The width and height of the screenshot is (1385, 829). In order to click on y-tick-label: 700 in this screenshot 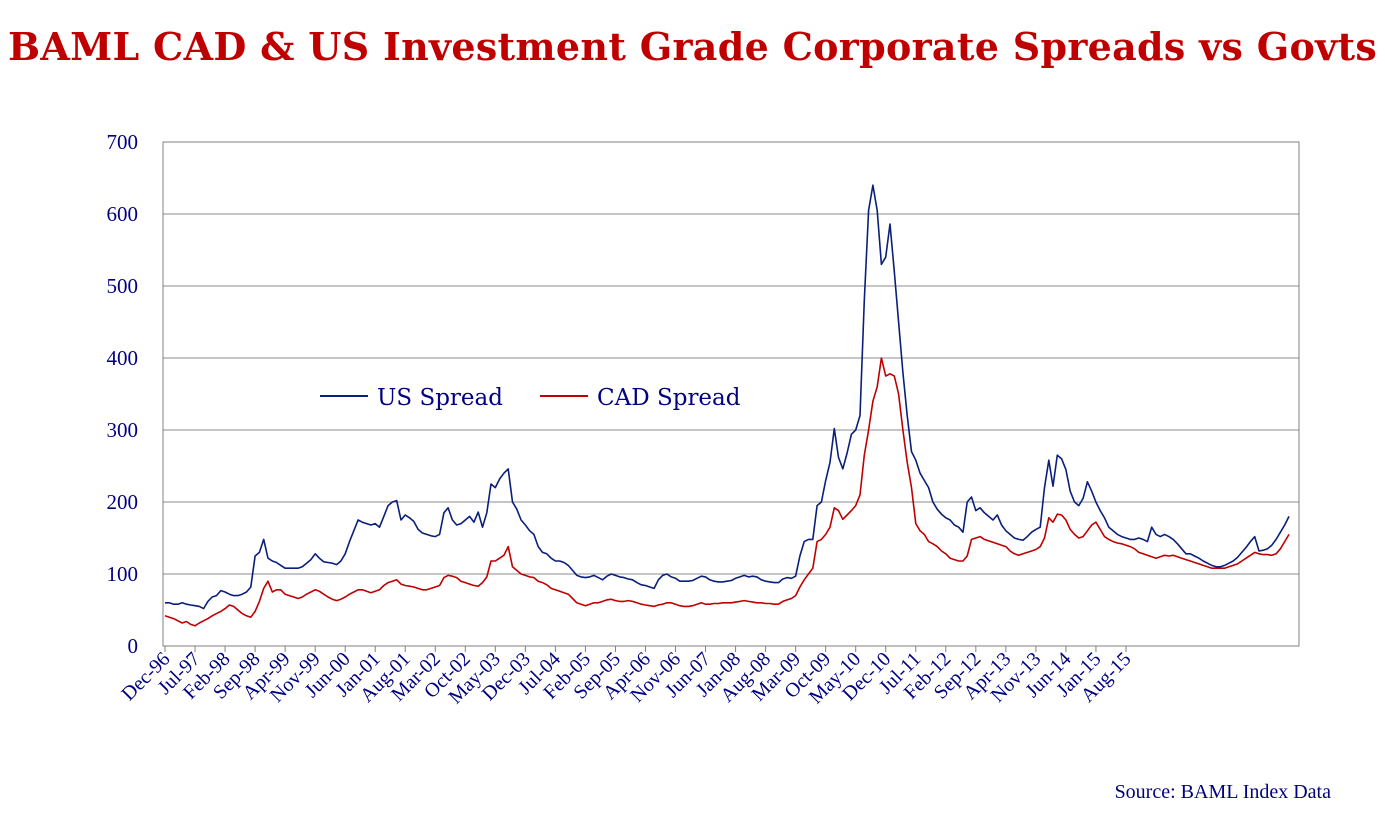, I will do `click(123, 142)`.